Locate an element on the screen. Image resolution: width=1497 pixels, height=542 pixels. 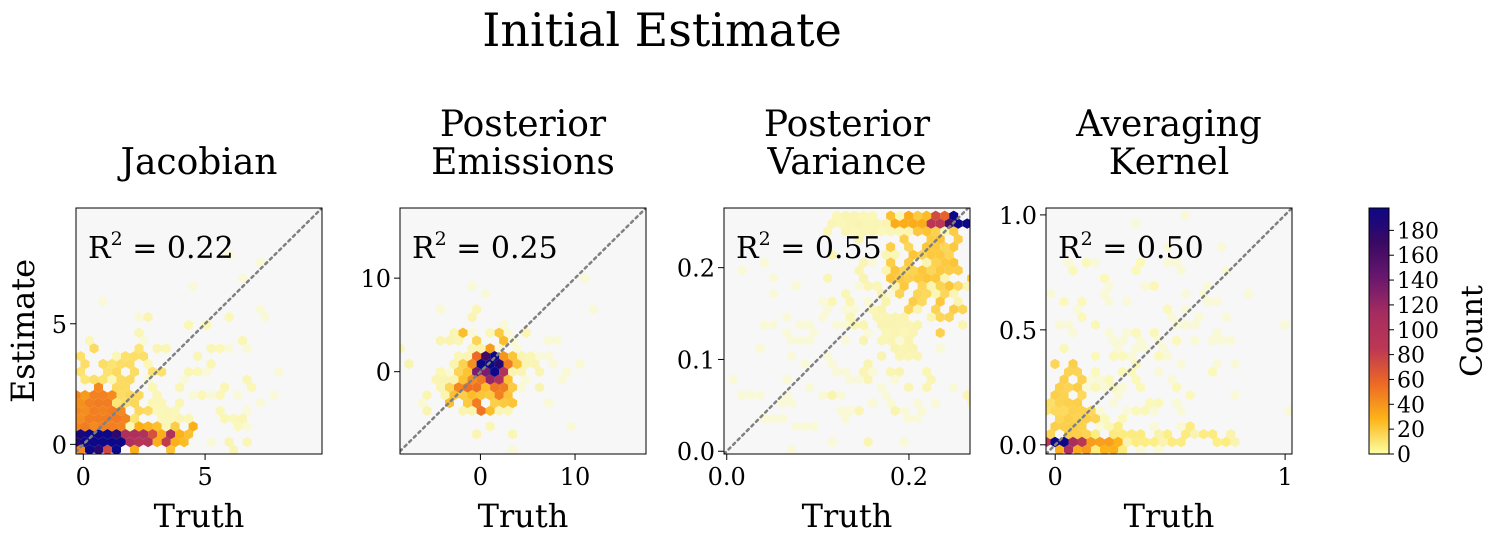
colorbar-tick-label: 160 is located at coordinates (1418, 256).